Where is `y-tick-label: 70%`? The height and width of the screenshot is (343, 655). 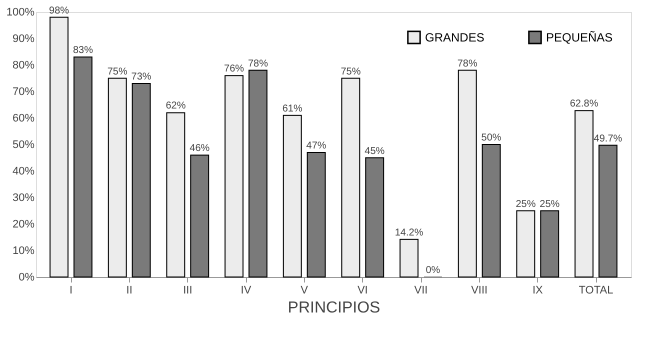 y-tick-label: 70% is located at coordinates (23, 92).